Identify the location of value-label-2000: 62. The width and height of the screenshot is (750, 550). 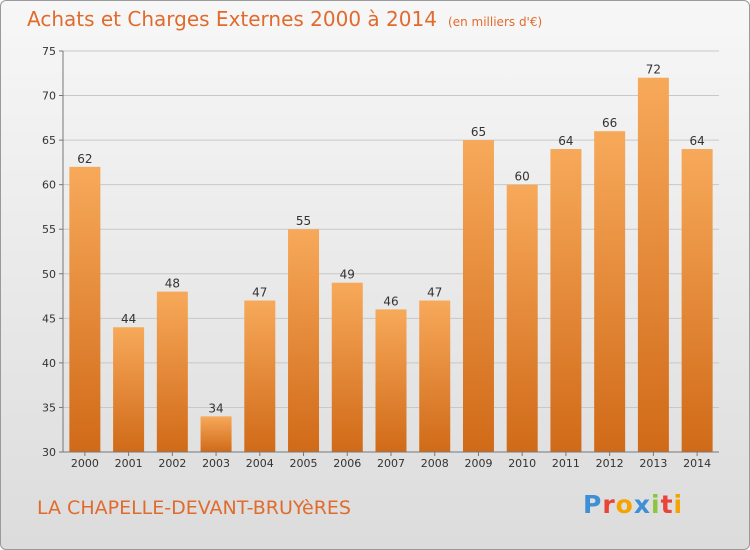
(84, 159).